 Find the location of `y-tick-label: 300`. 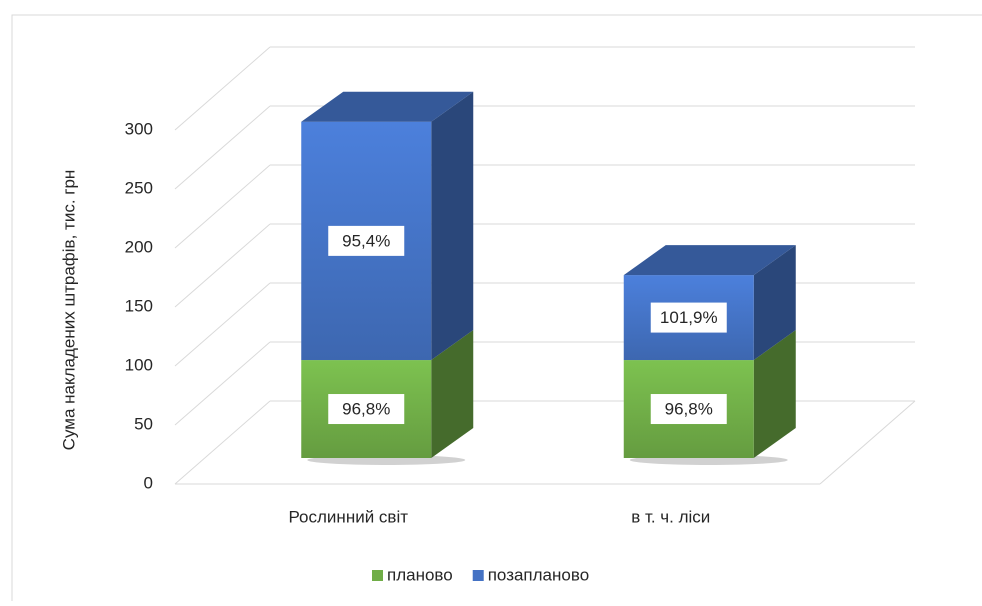

y-tick-label: 300 is located at coordinates (139, 128).